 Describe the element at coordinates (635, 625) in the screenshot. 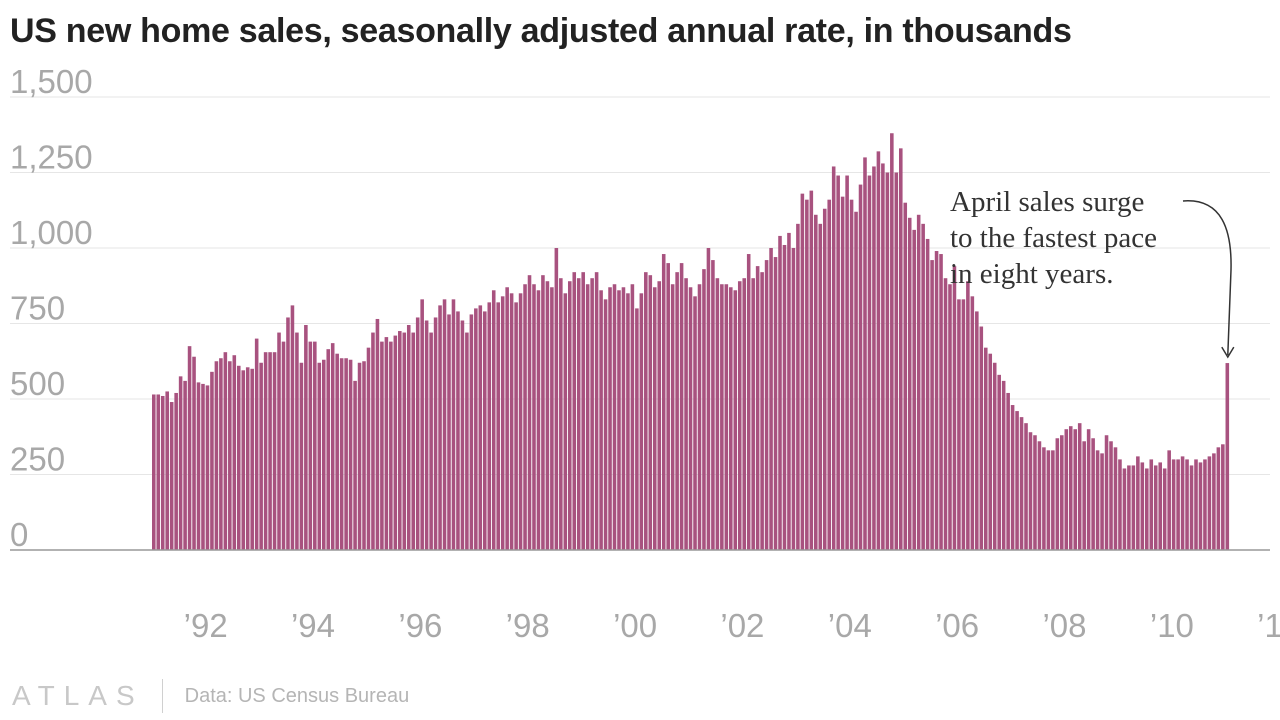

I see `x-tick-label: ’00` at that location.